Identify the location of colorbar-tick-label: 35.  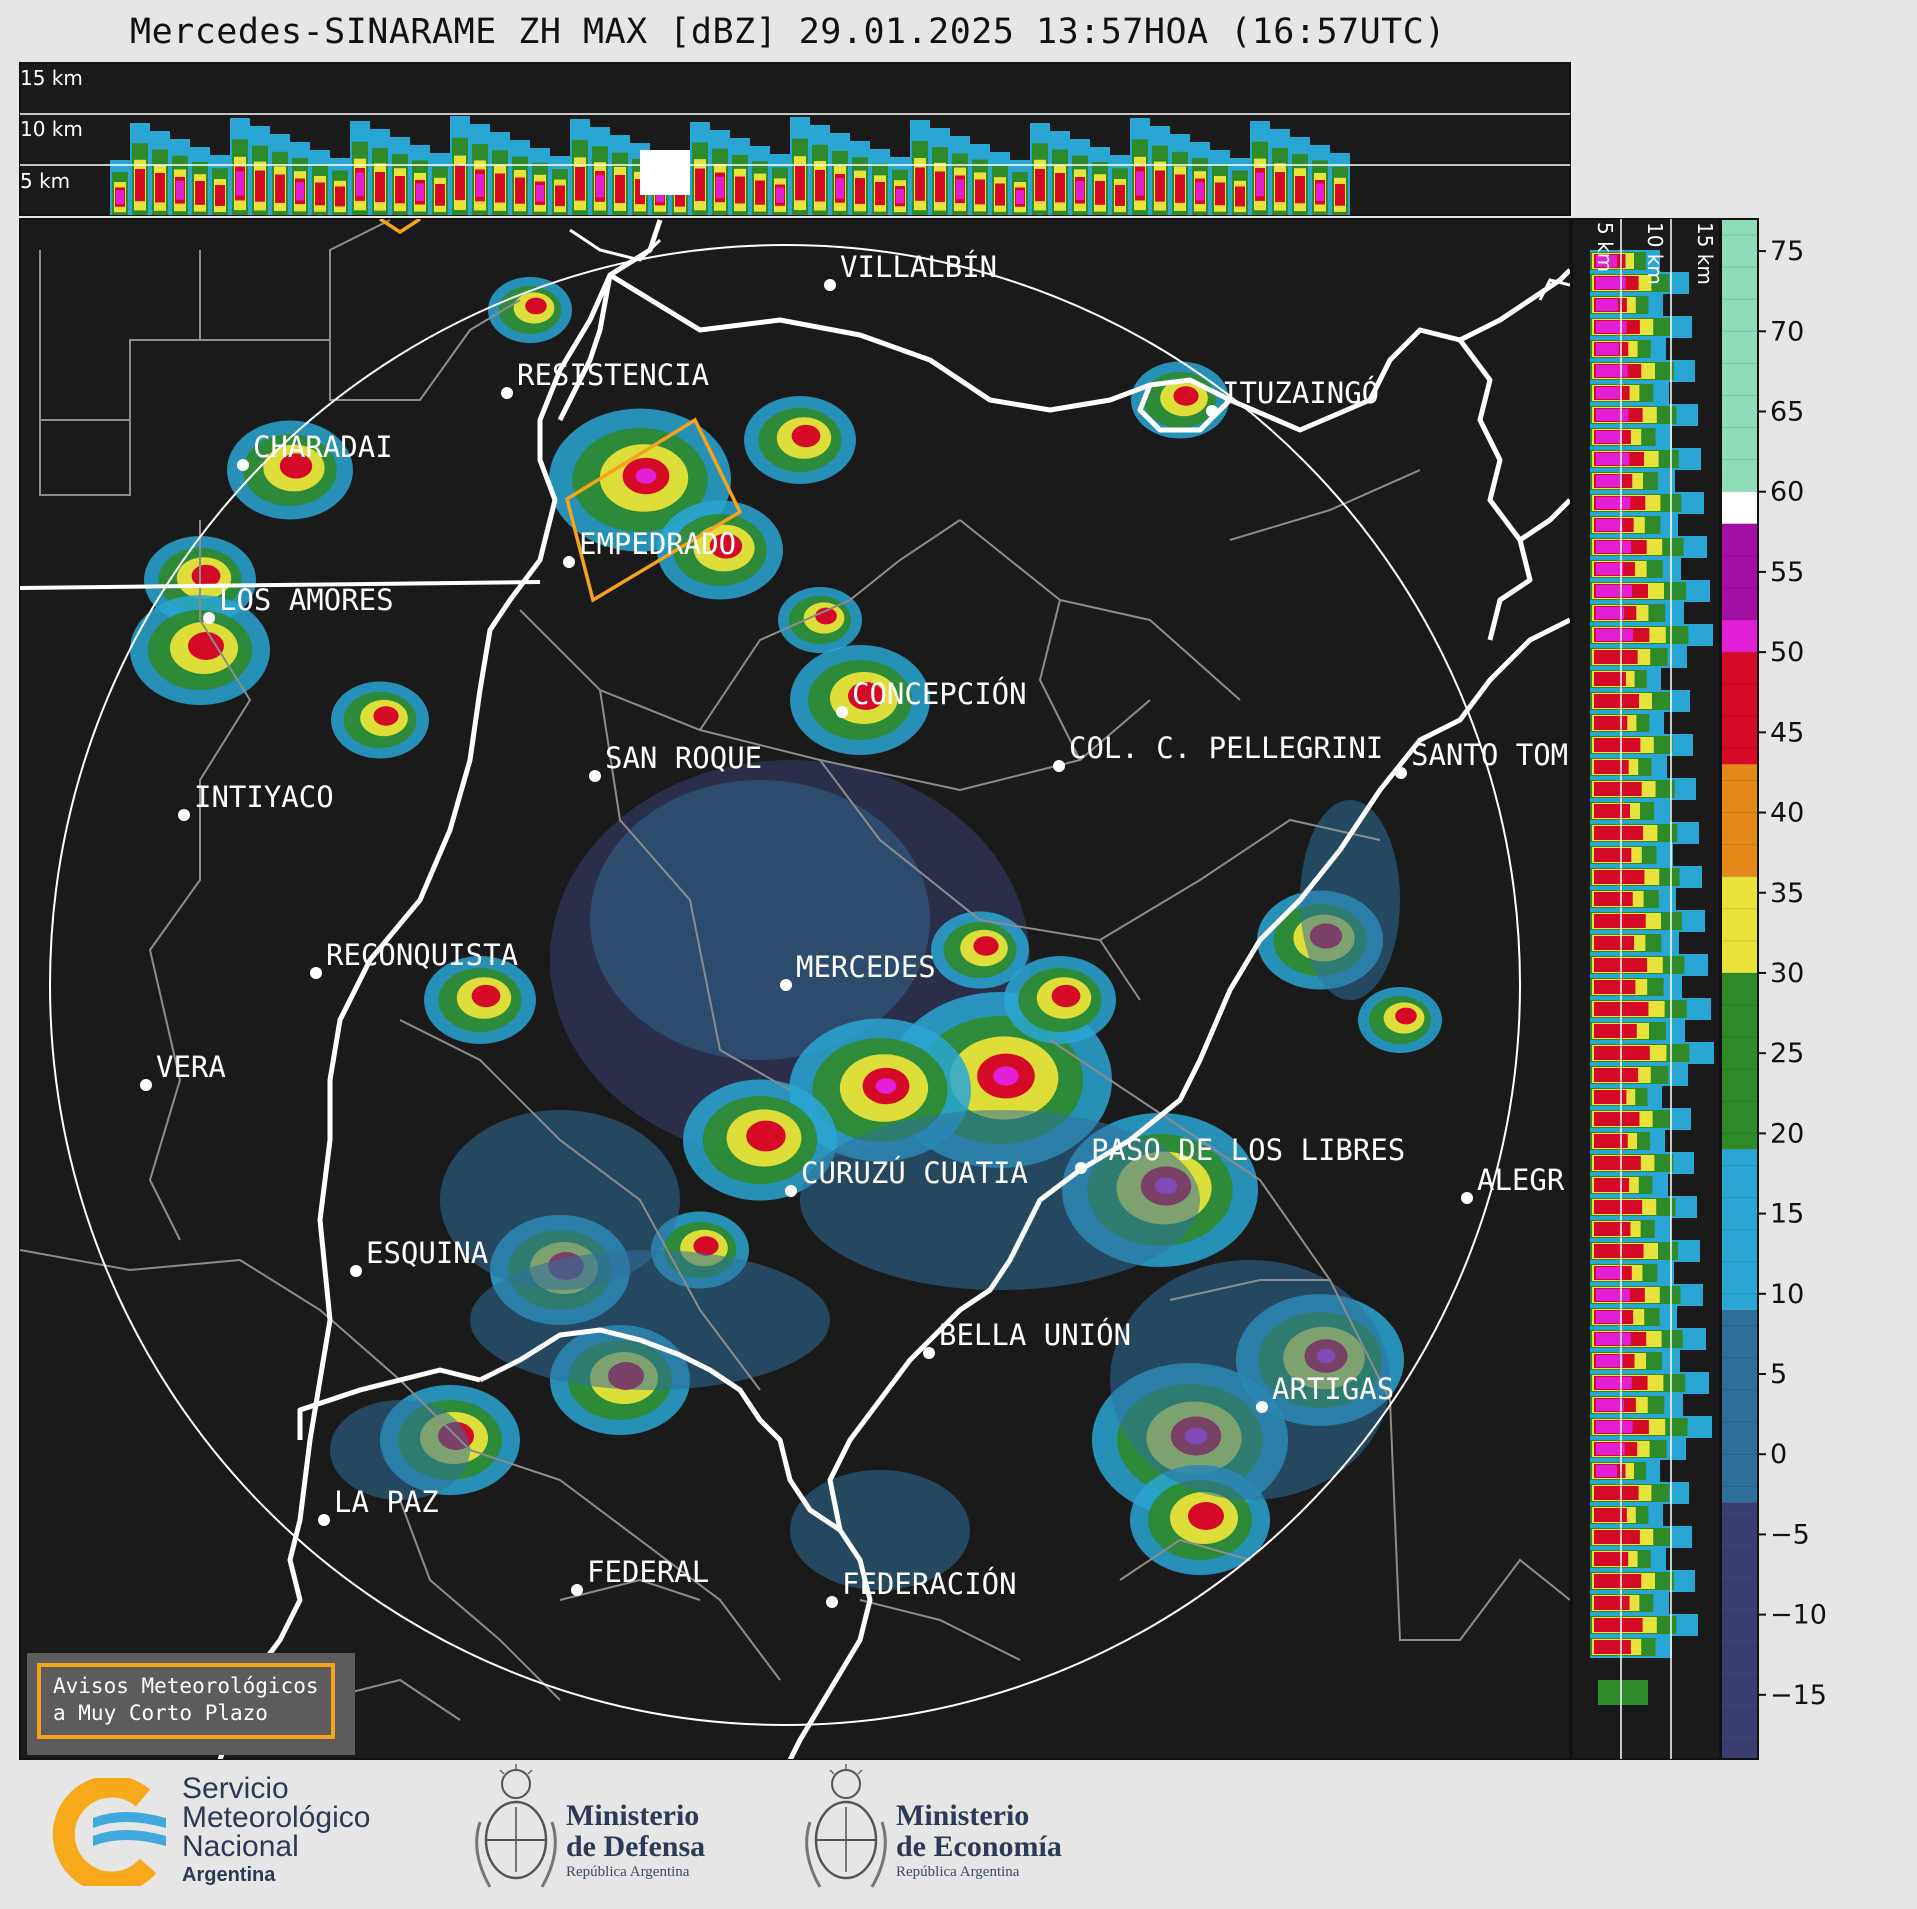
(1787, 893).